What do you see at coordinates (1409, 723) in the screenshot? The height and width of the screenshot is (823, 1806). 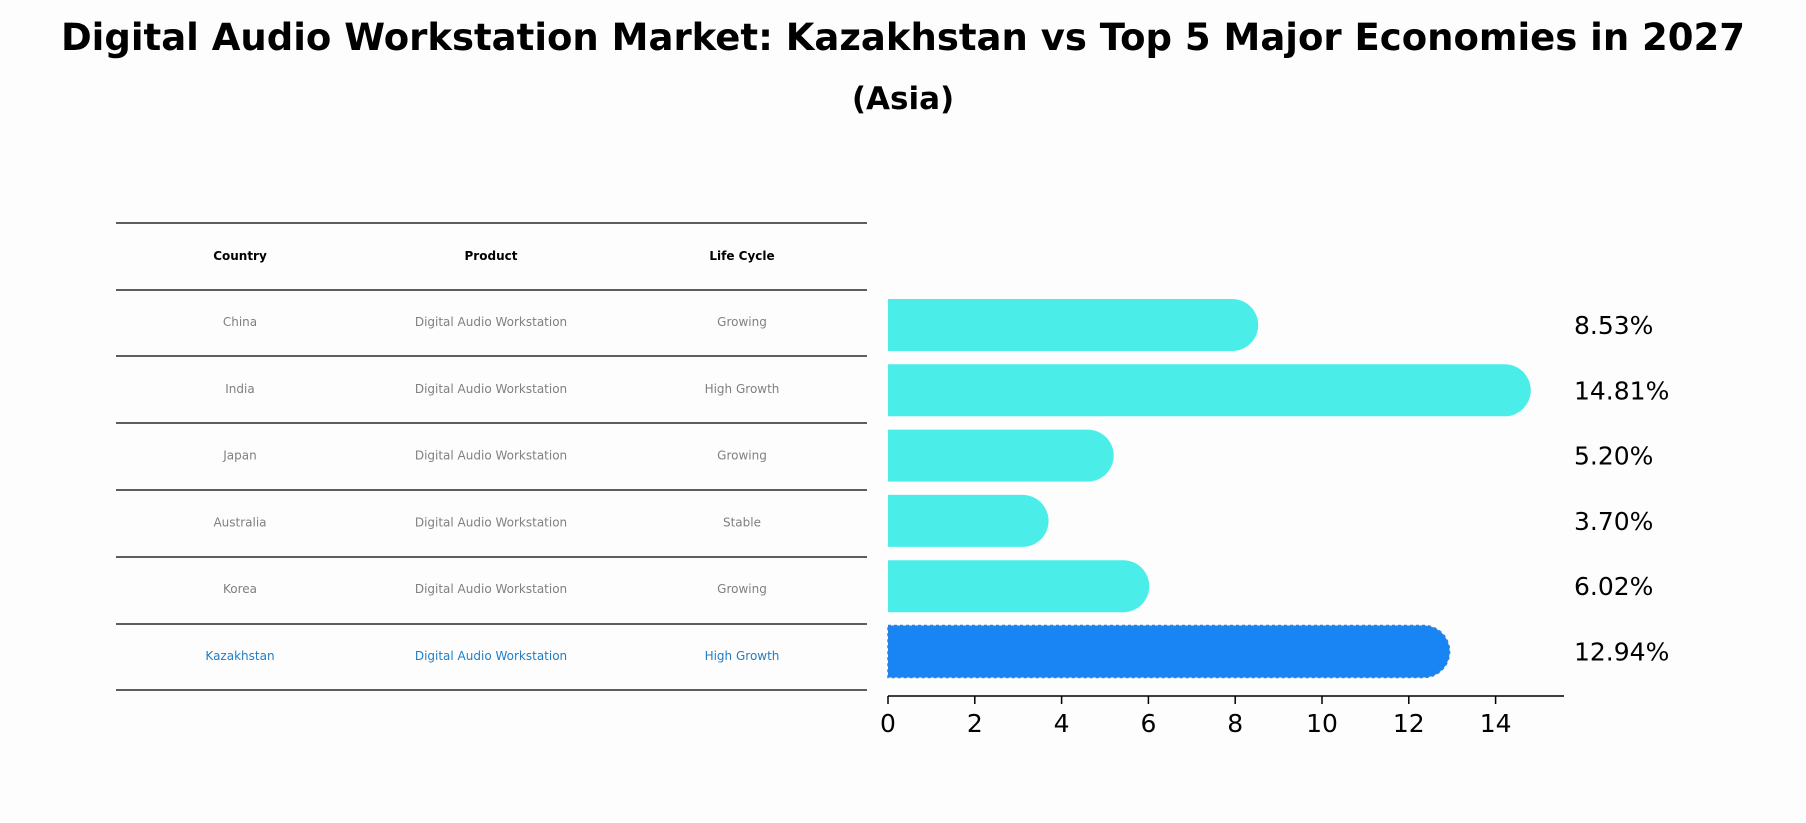 I see `x-tick-label: 12` at bounding box center [1409, 723].